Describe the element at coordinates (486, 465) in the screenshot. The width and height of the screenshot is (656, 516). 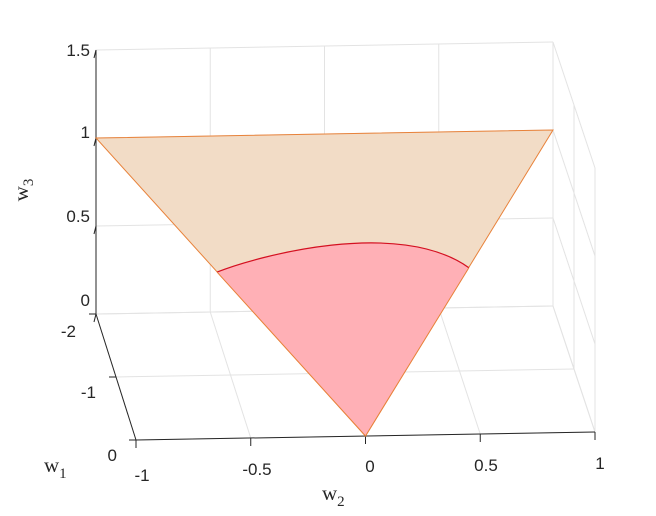
I see `w2-tick-label: 0.5` at that location.